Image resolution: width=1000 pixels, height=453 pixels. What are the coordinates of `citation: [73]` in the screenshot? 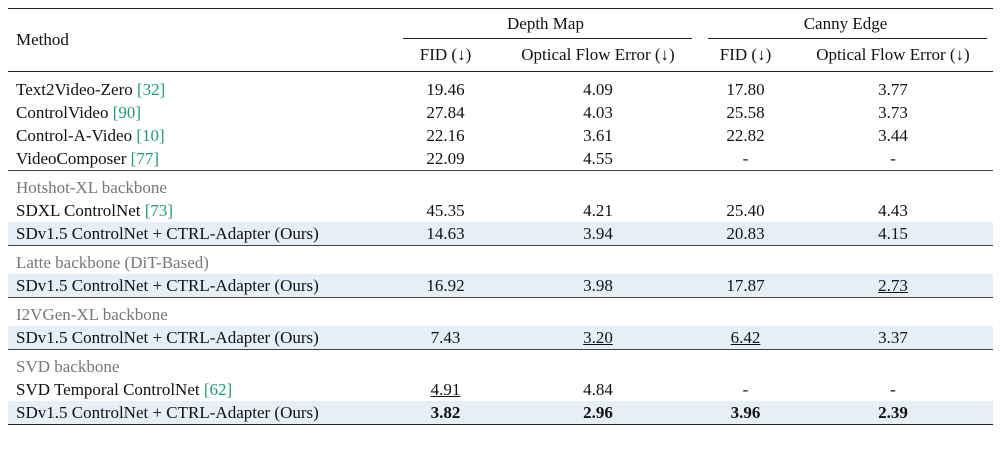 It's located at (159, 210).